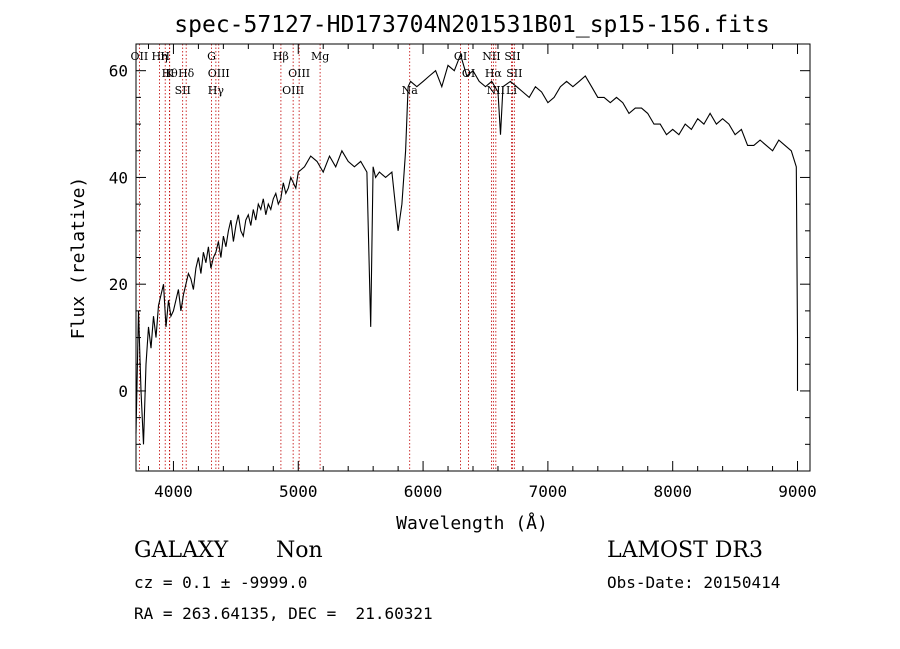  I want to click on line-label-10: Hβ, so click(281, 56).